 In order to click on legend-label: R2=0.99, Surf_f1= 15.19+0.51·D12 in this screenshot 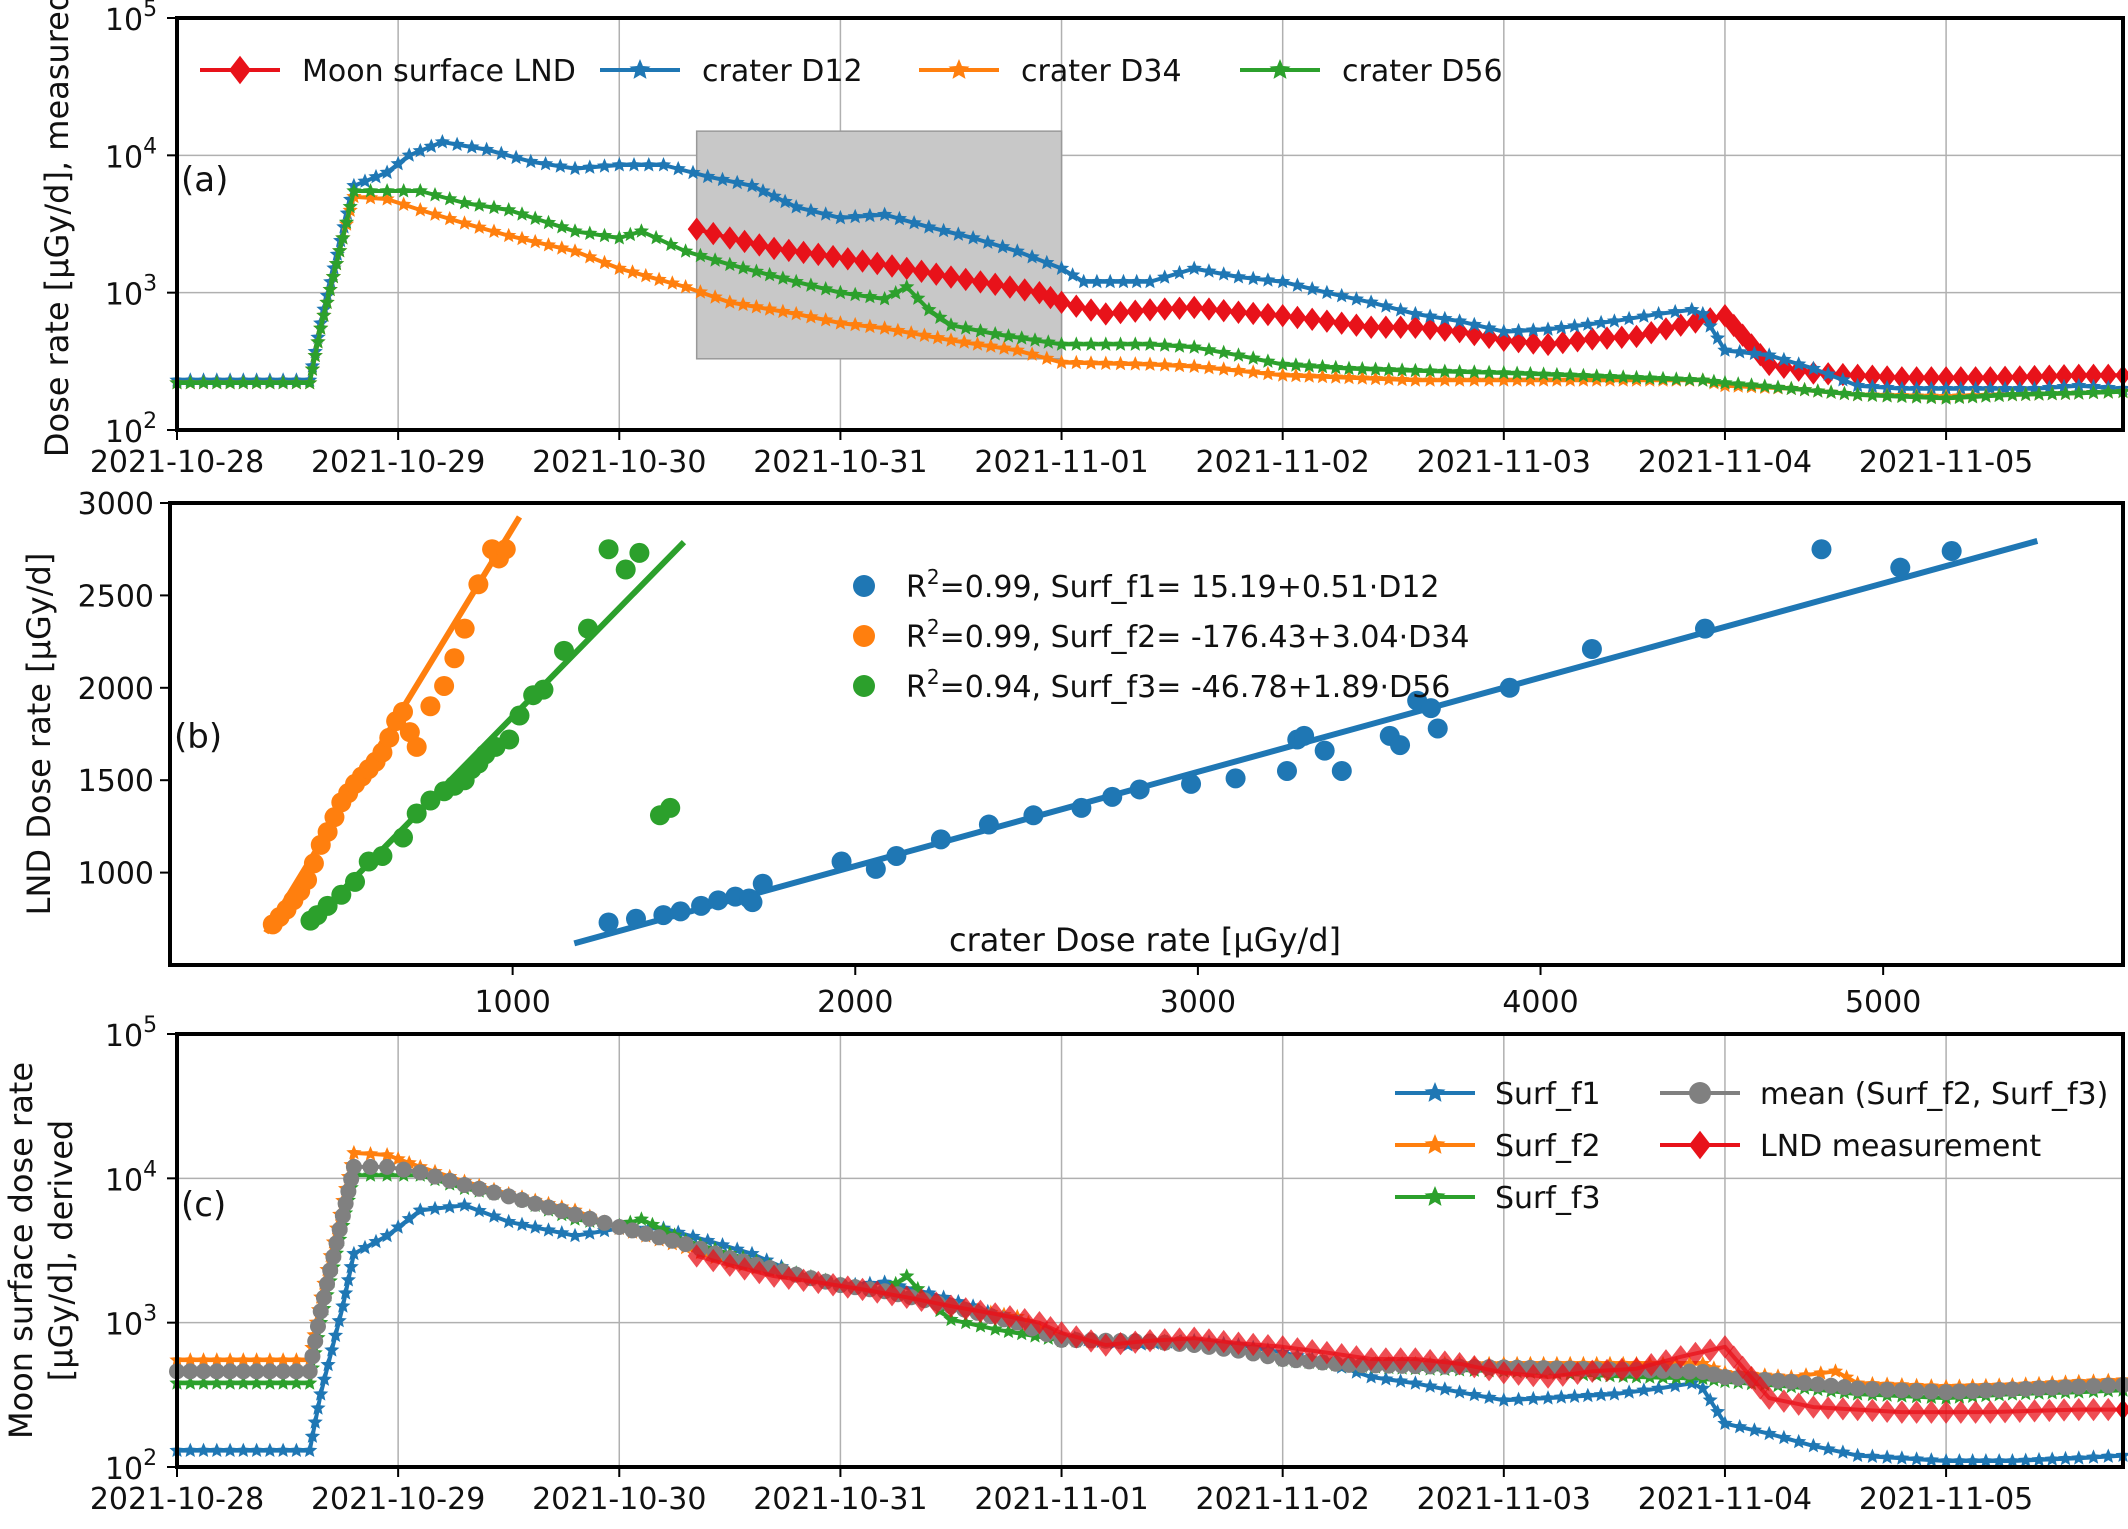, I will do `click(1173, 585)`.